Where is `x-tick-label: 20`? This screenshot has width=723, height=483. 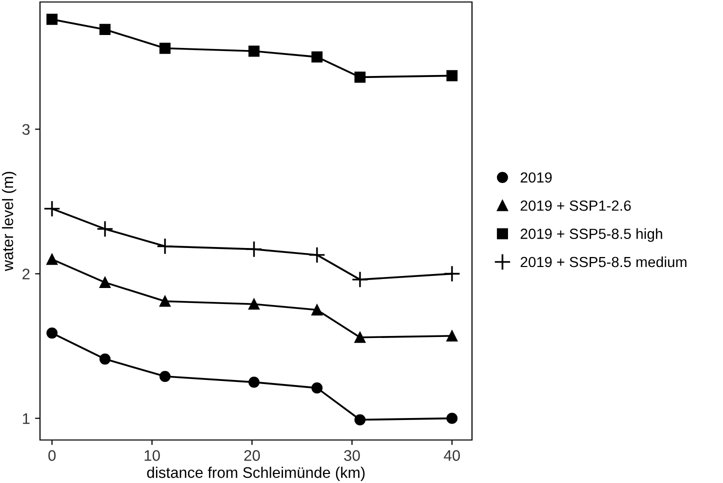
x-tick-label: 20 is located at coordinates (252, 455).